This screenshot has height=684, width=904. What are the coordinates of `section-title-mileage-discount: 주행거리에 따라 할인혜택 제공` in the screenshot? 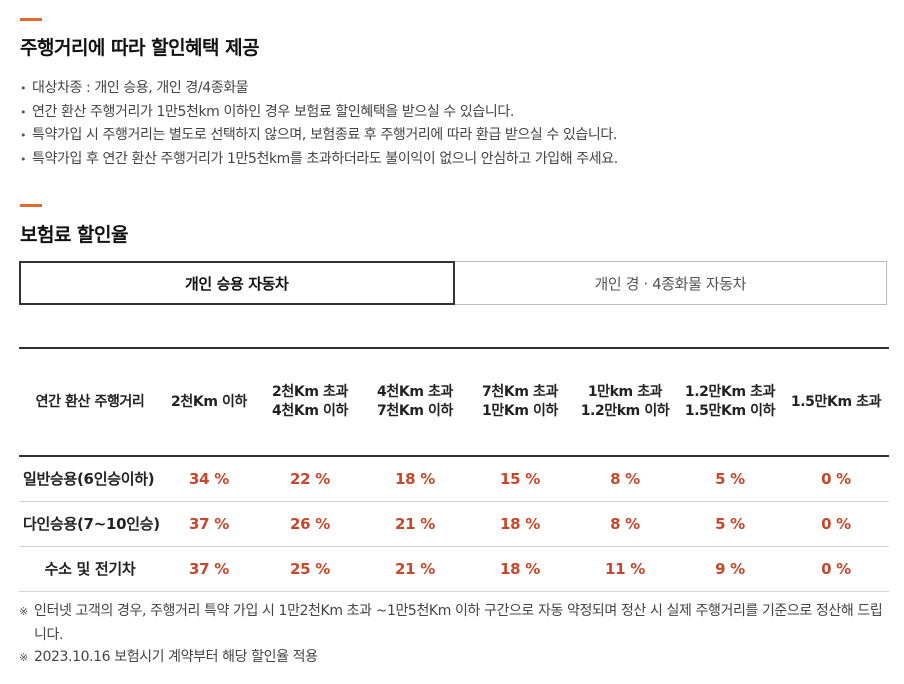 It's located at (140, 48).